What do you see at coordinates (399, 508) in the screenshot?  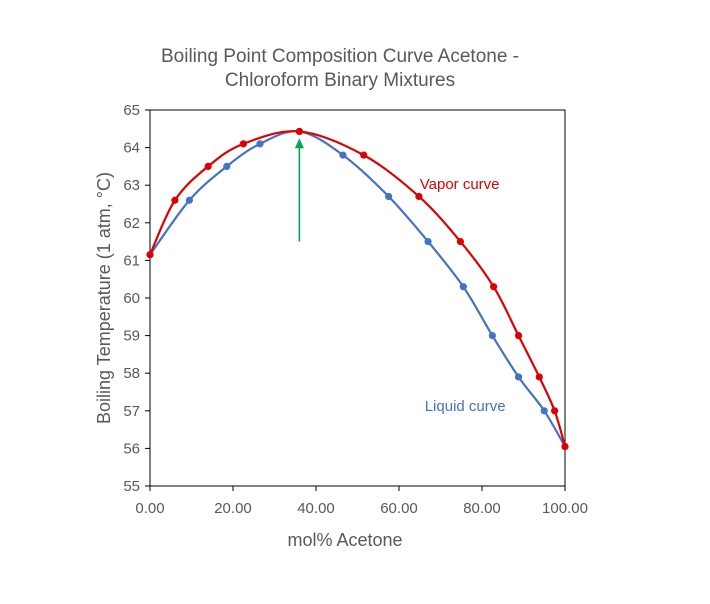 I see `x-tick-label: 60.00` at bounding box center [399, 508].